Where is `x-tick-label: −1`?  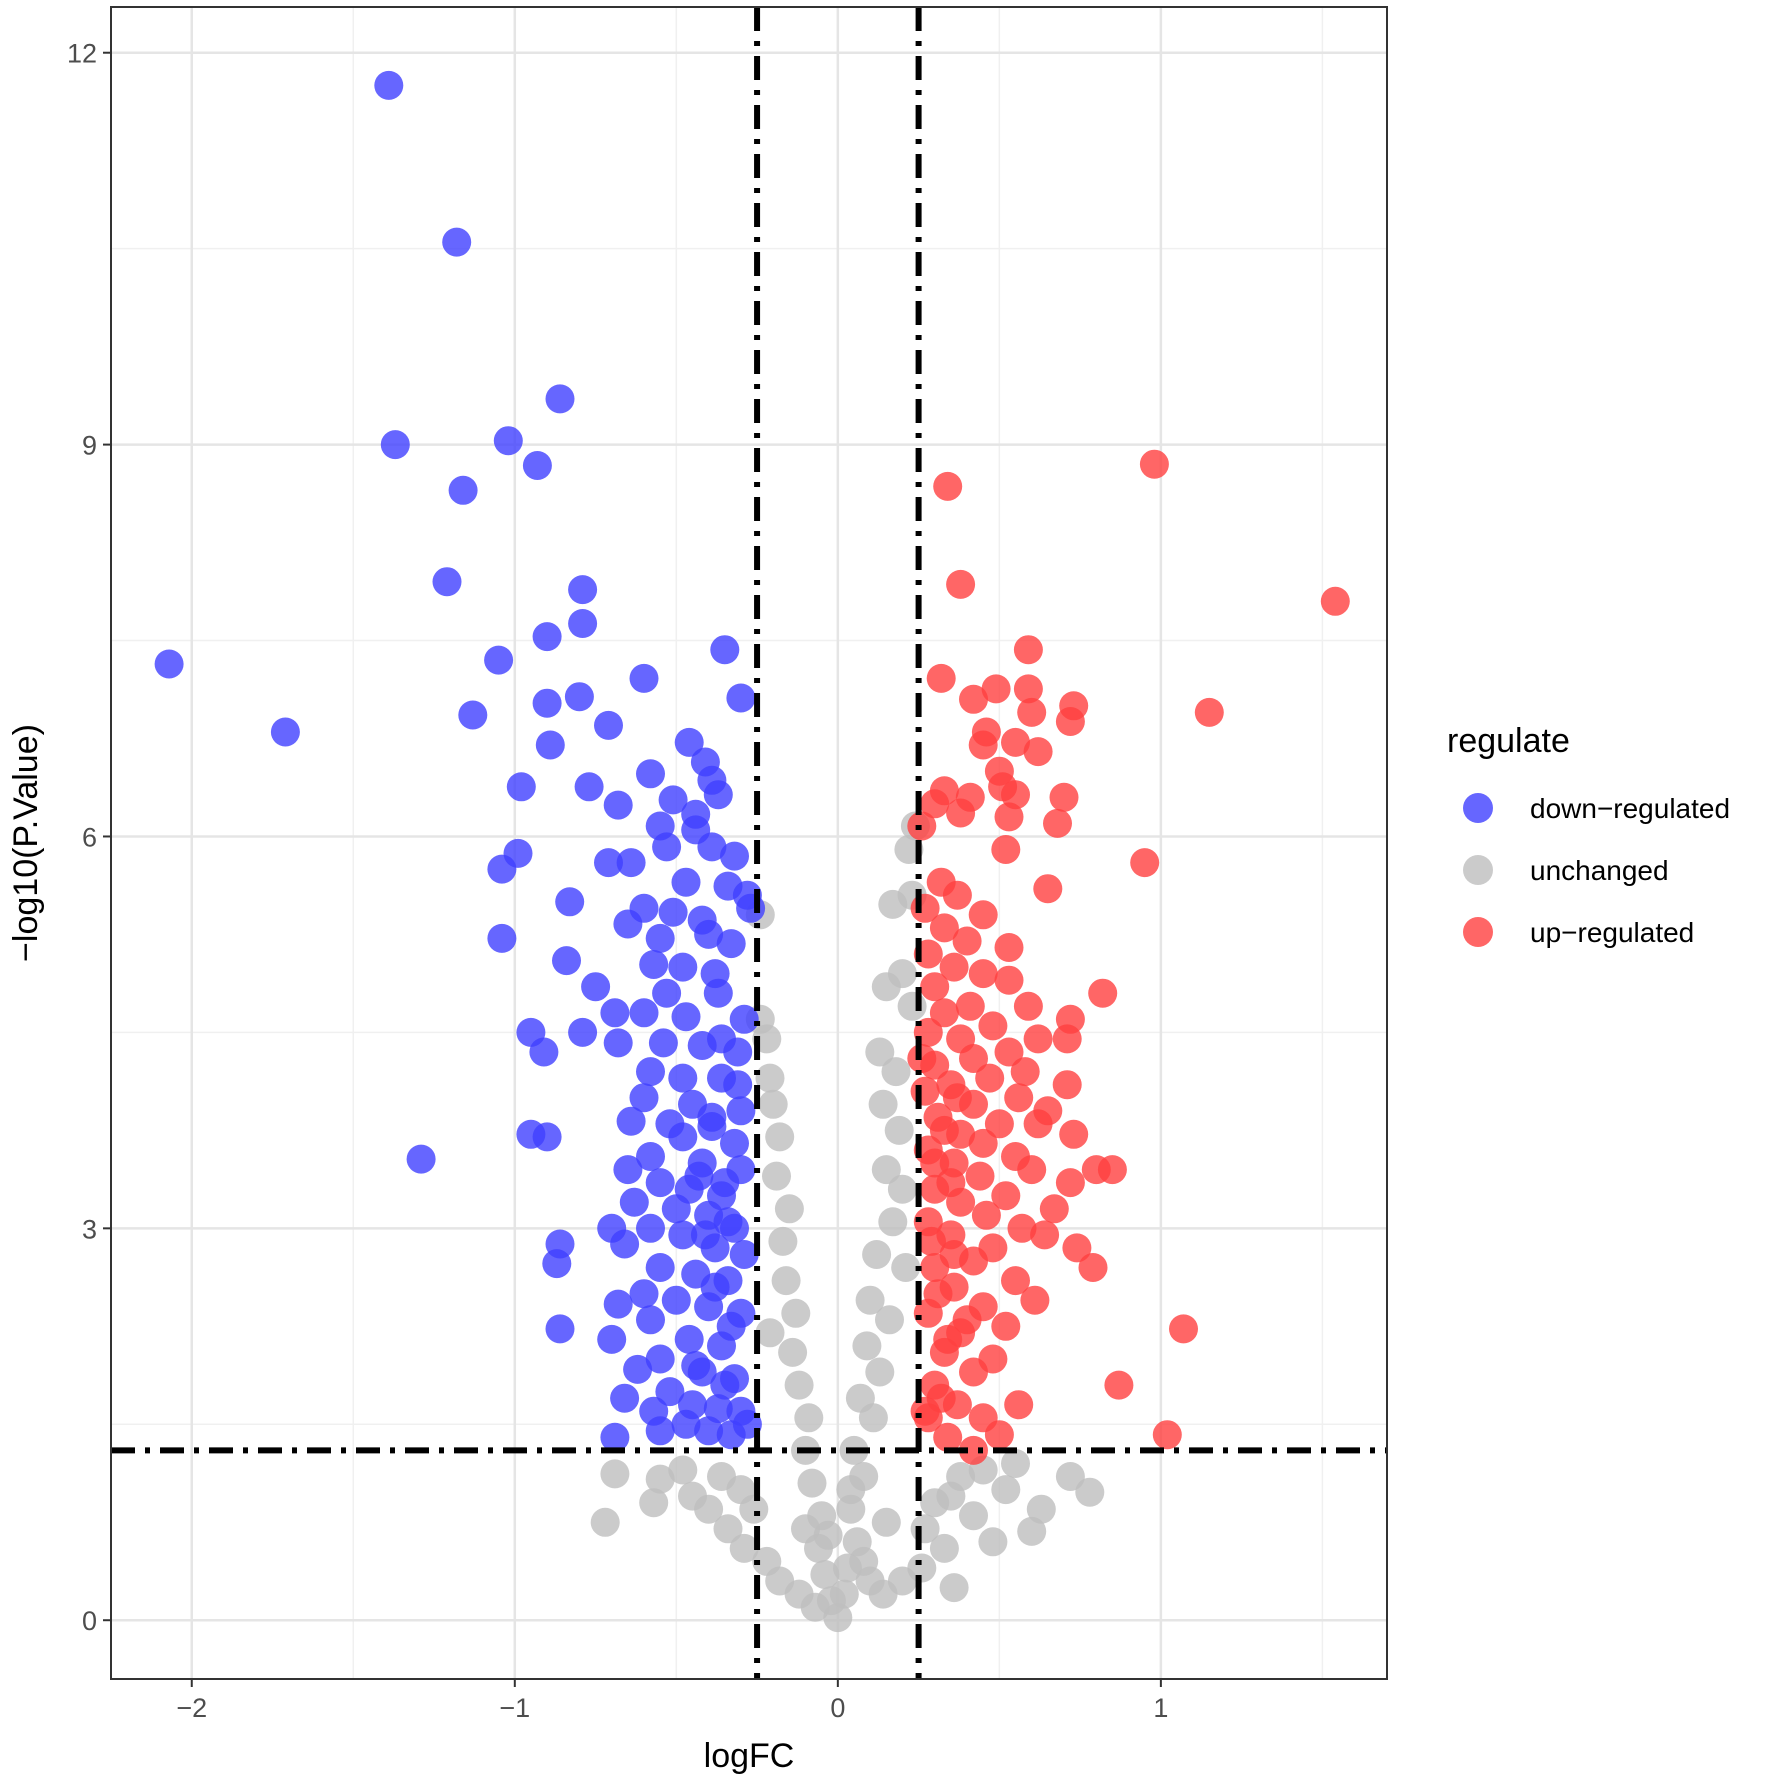
x-tick-label: −1 is located at coordinates (514, 1708).